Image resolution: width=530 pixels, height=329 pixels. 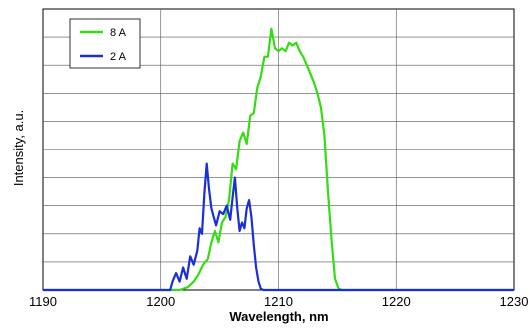 I want to click on legend: 8 A 2 A, so click(x=105, y=43).